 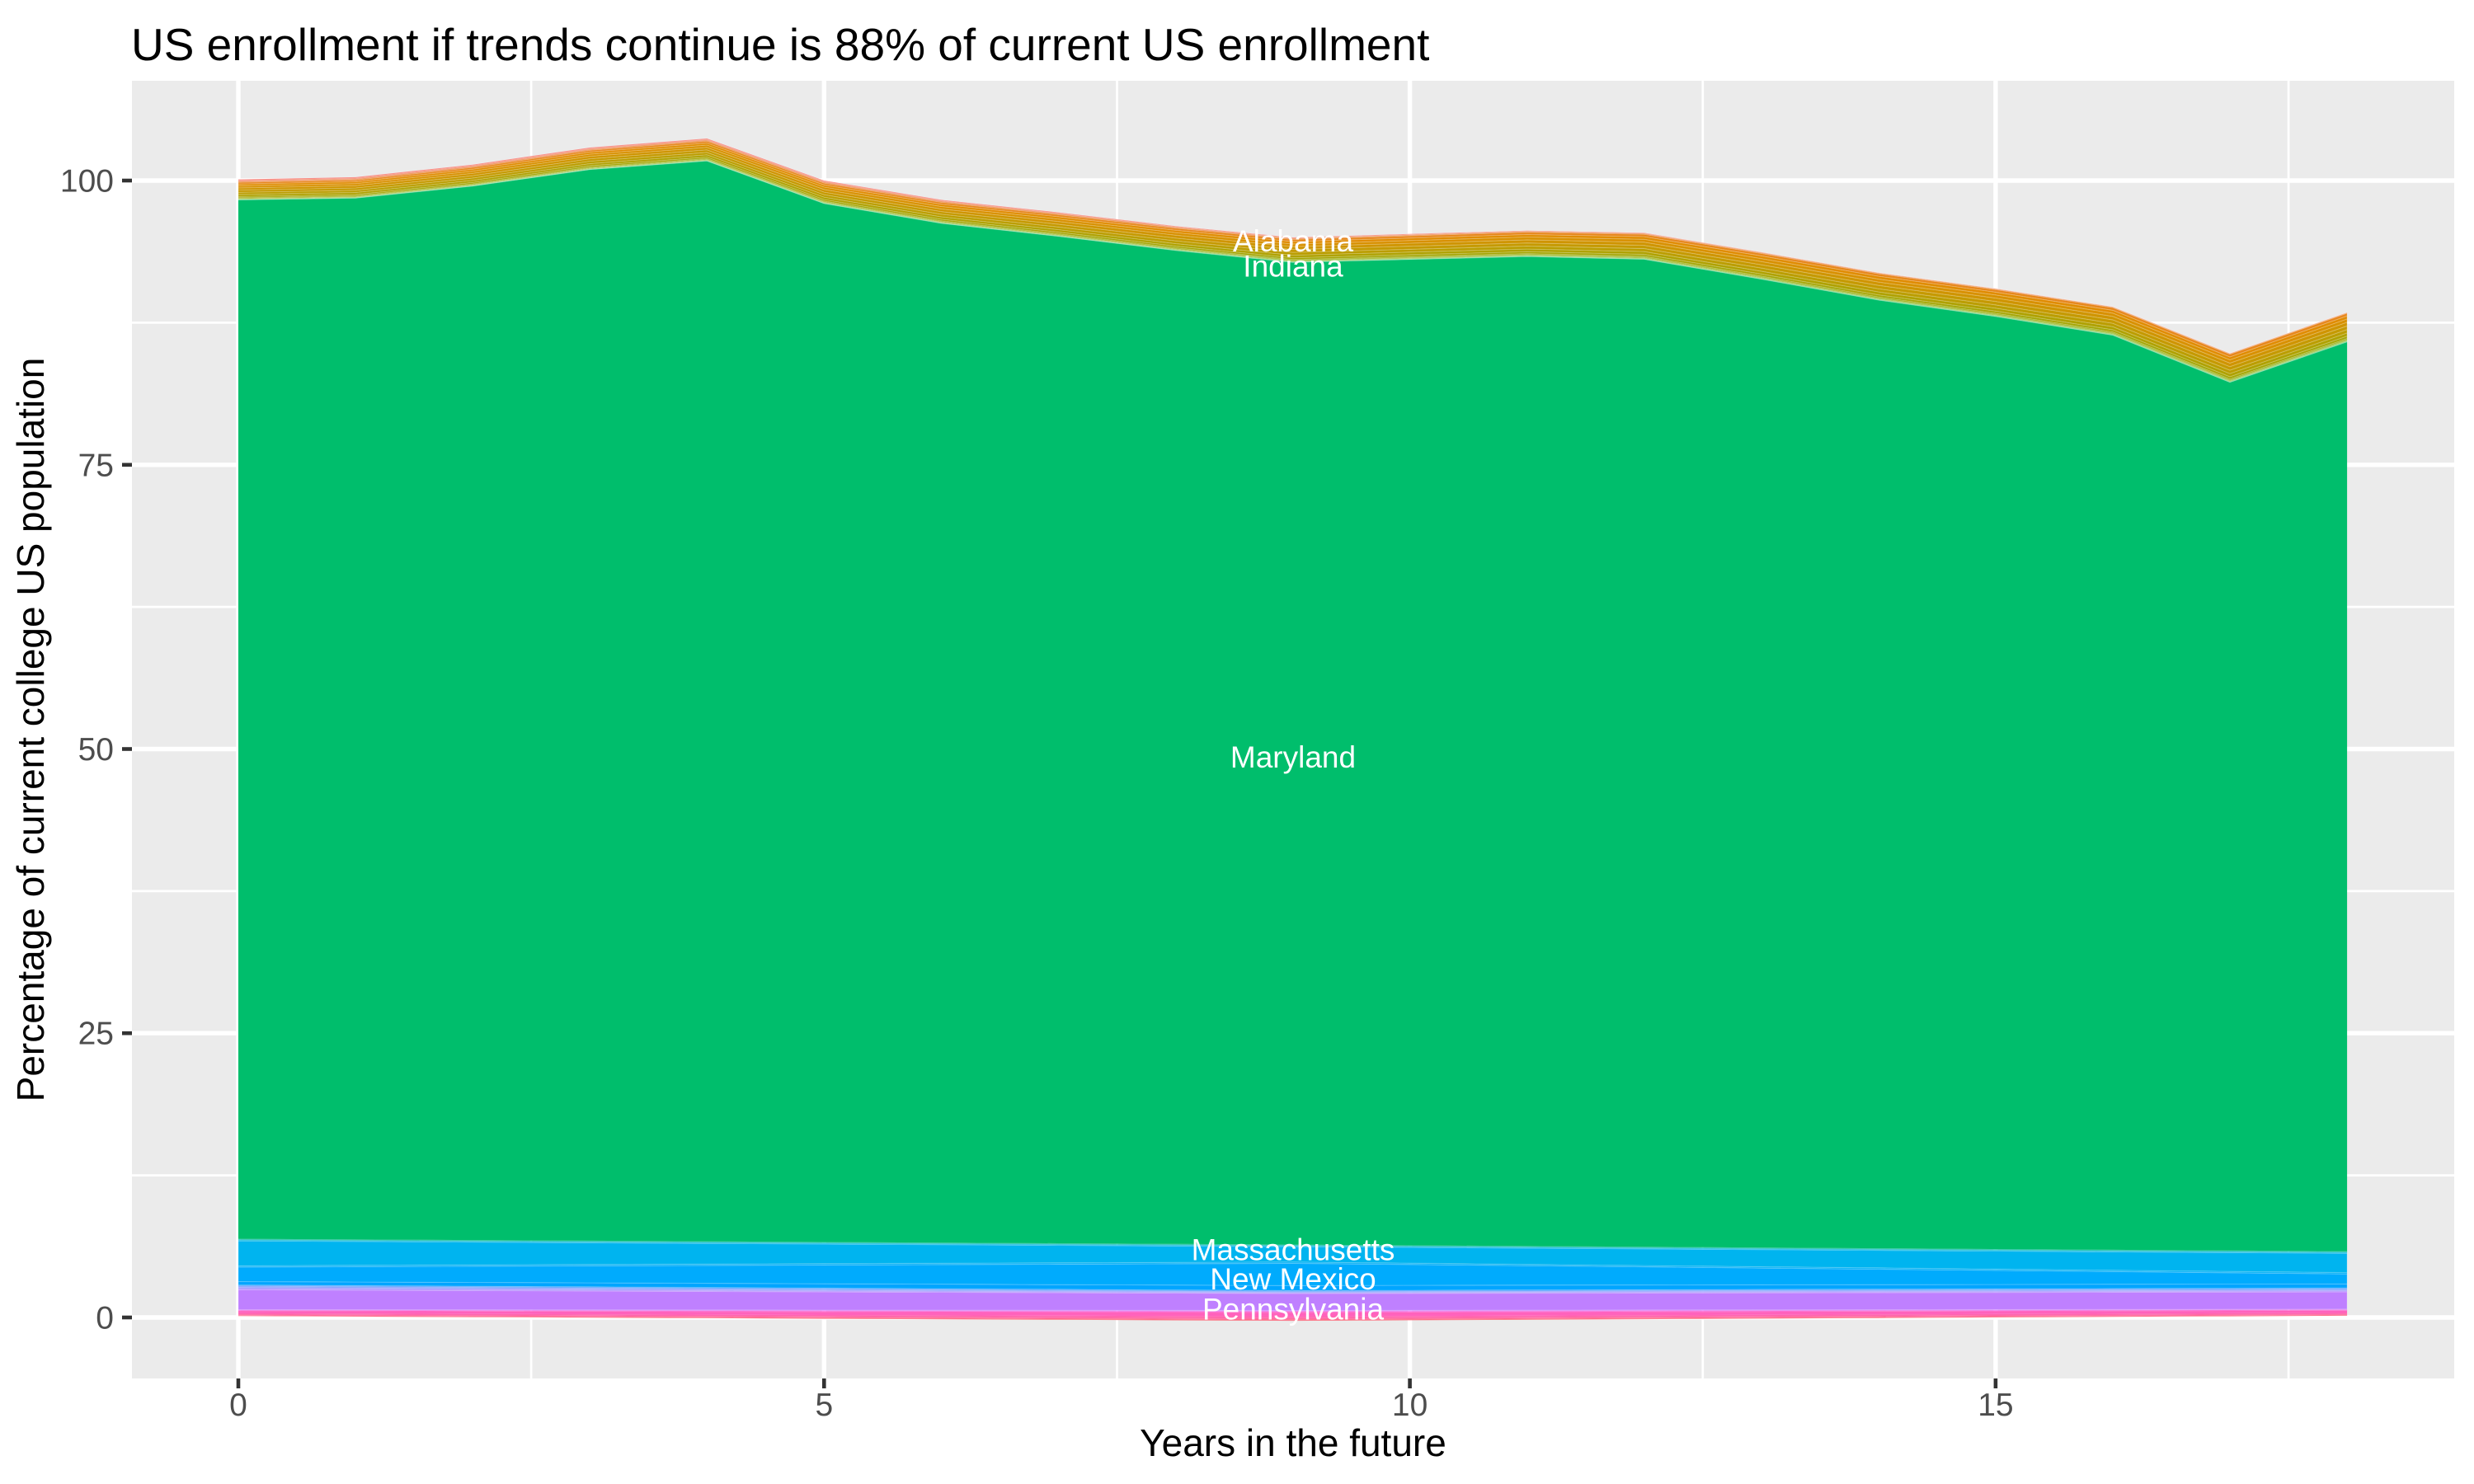 What do you see at coordinates (1293, 1310) in the screenshot?
I see `svg-text: Pennsylvania` at bounding box center [1293, 1310].